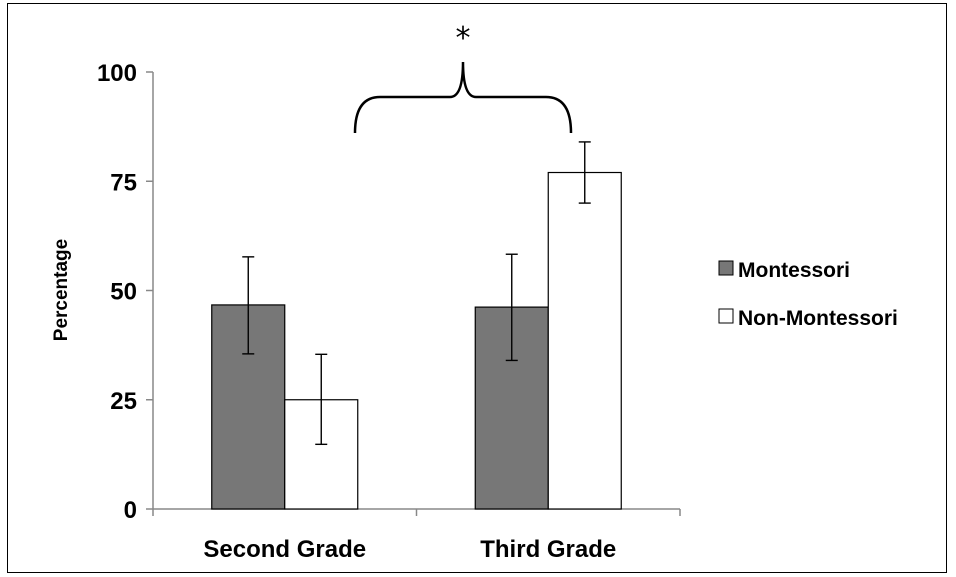 This screenshot has width=956, height=577. I want to click on y-tick-label: 0, so click(130, 510).